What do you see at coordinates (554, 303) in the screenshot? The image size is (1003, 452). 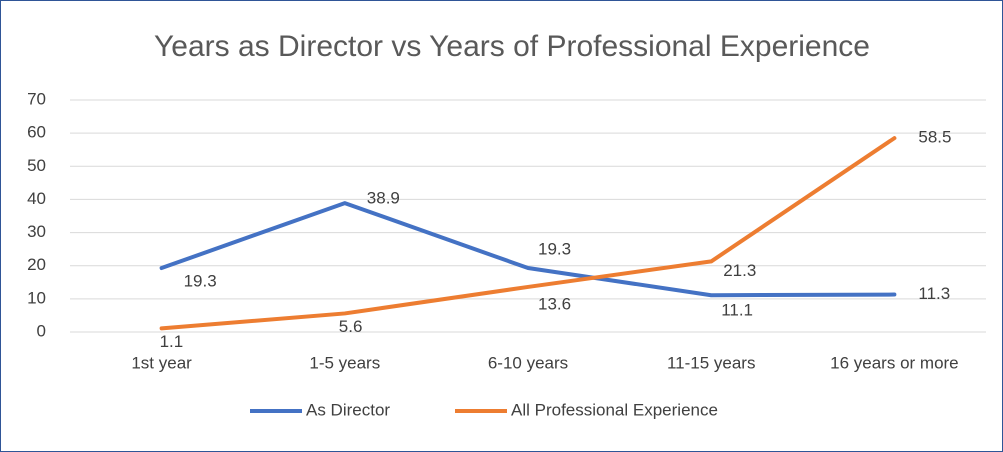 I see `data-label: 13.6` at bounding box center [554, 303].